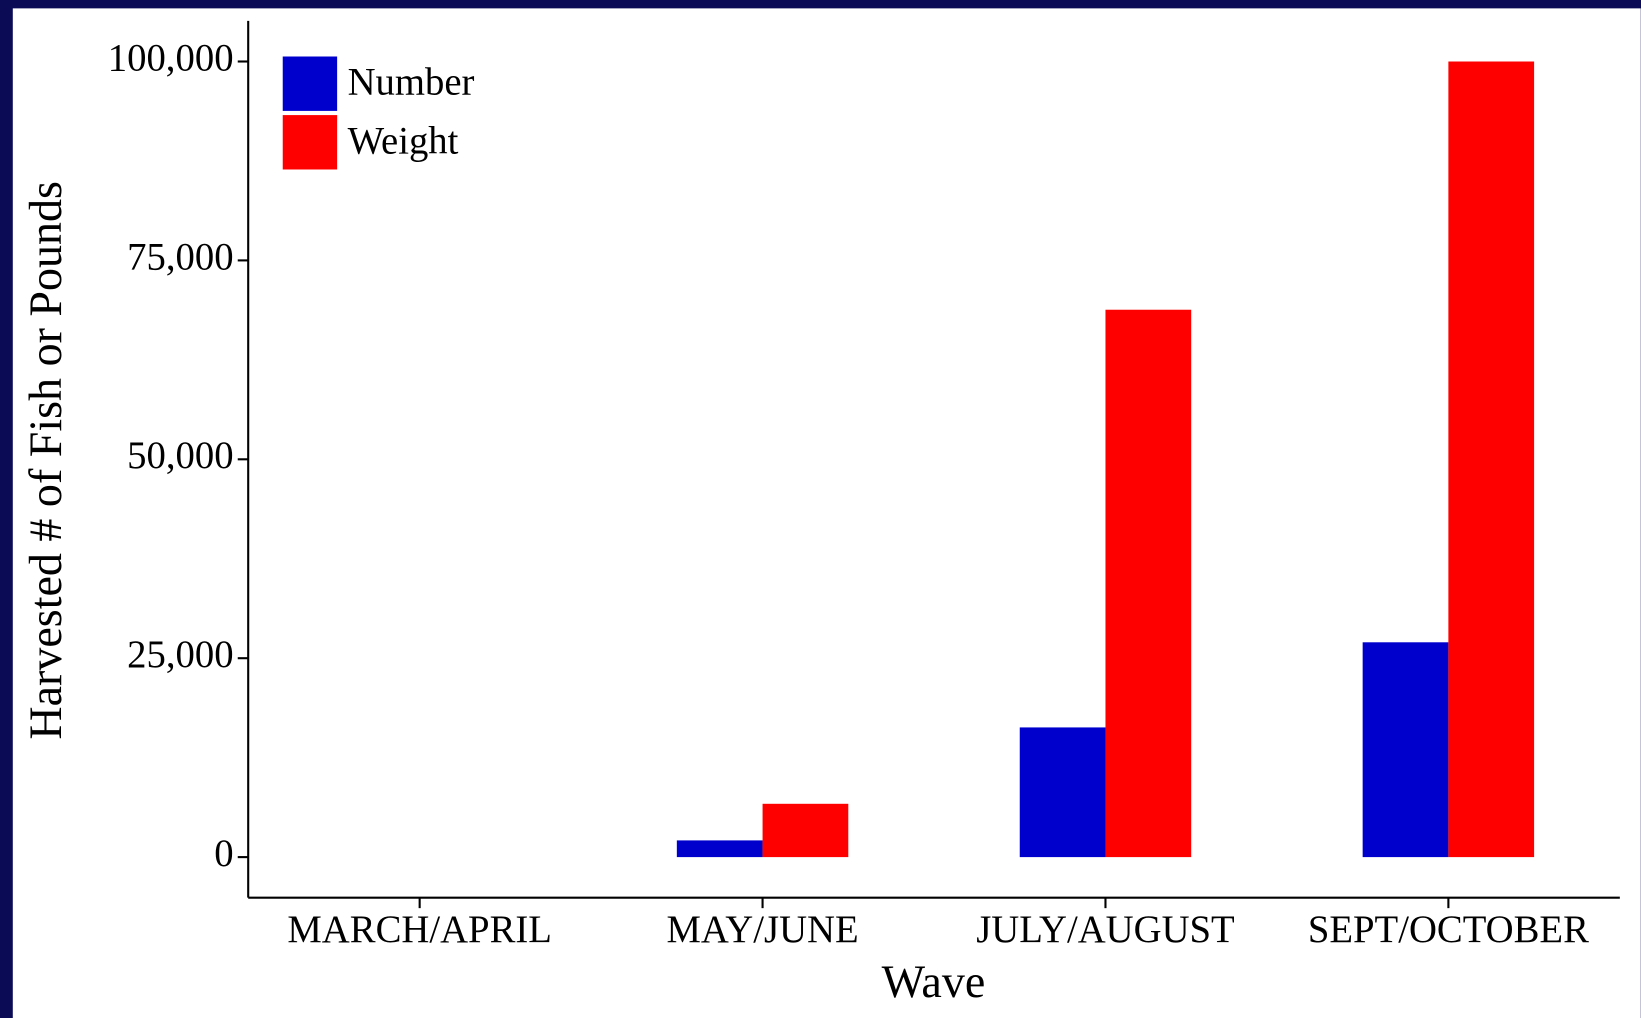  I want to click on x-tick-label: SEPT/OCTOBER, so click(1448, 930).